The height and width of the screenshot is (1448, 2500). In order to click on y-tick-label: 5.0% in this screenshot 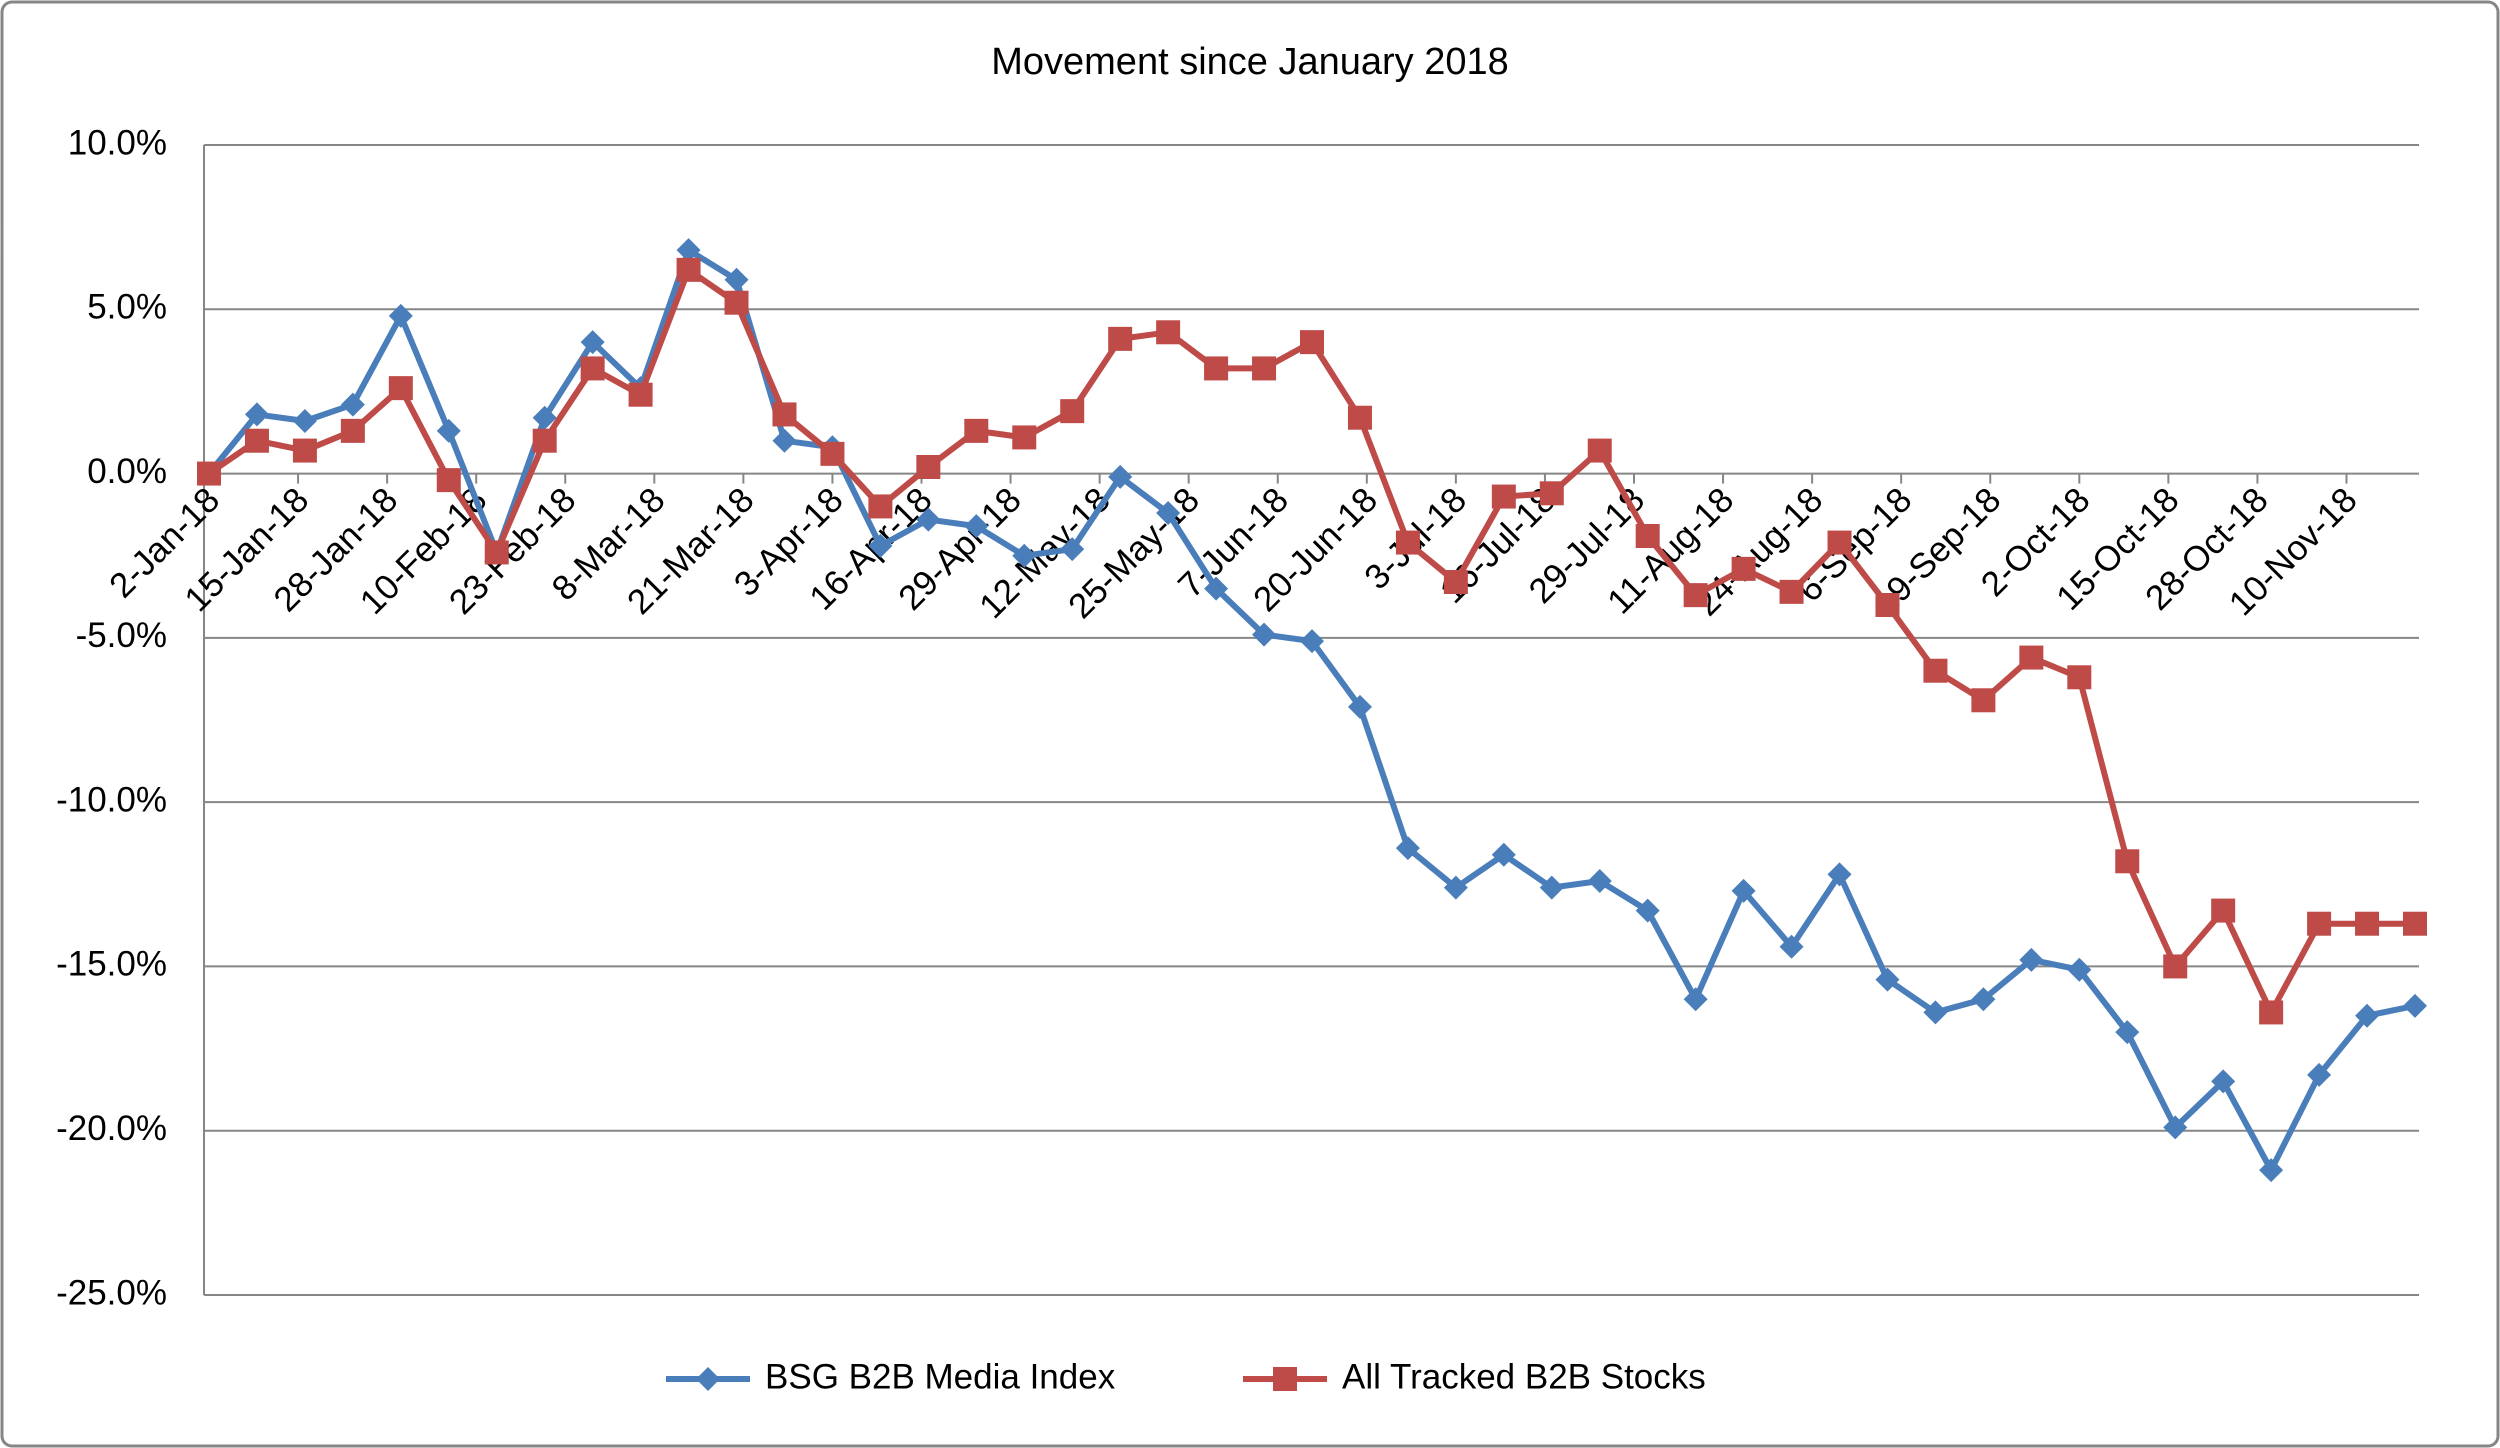, I will do `click(127, 307)`.